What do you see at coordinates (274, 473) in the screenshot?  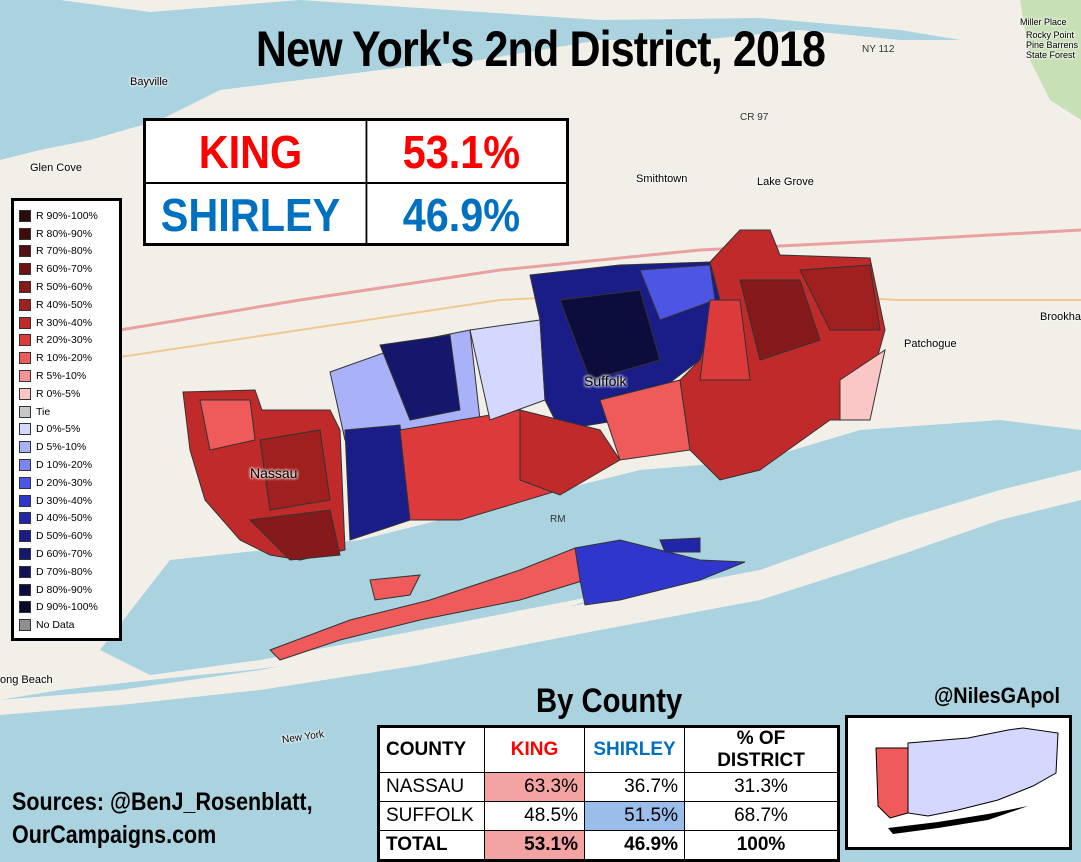 I see `nassau-label: Nassau` at bounding box center [274, 473].